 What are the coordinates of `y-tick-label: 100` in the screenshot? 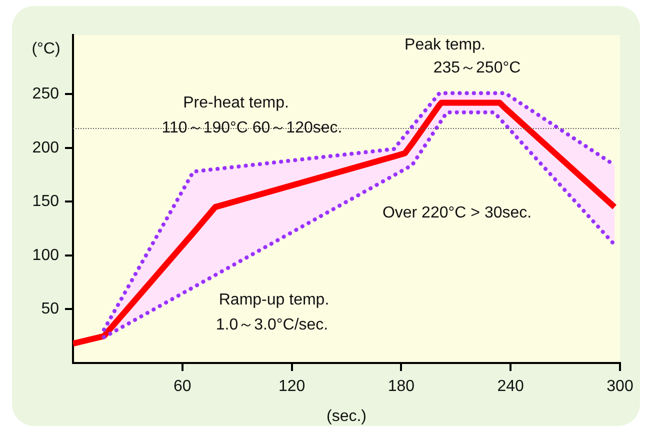 It's located at (46, 255).